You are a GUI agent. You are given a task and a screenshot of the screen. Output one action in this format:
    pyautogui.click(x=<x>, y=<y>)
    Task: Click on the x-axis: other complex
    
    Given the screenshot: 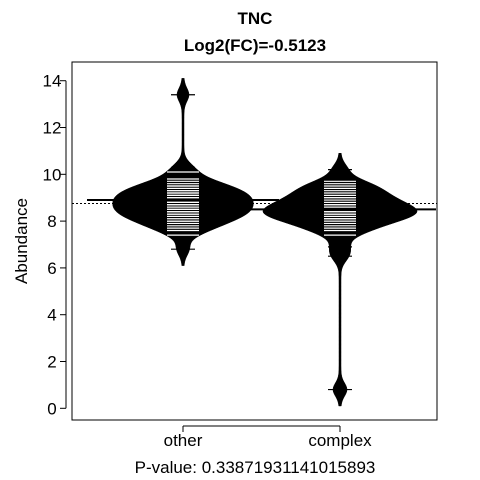 What is the action you would take?
    pyautogui.click(x=268, y=437)
    